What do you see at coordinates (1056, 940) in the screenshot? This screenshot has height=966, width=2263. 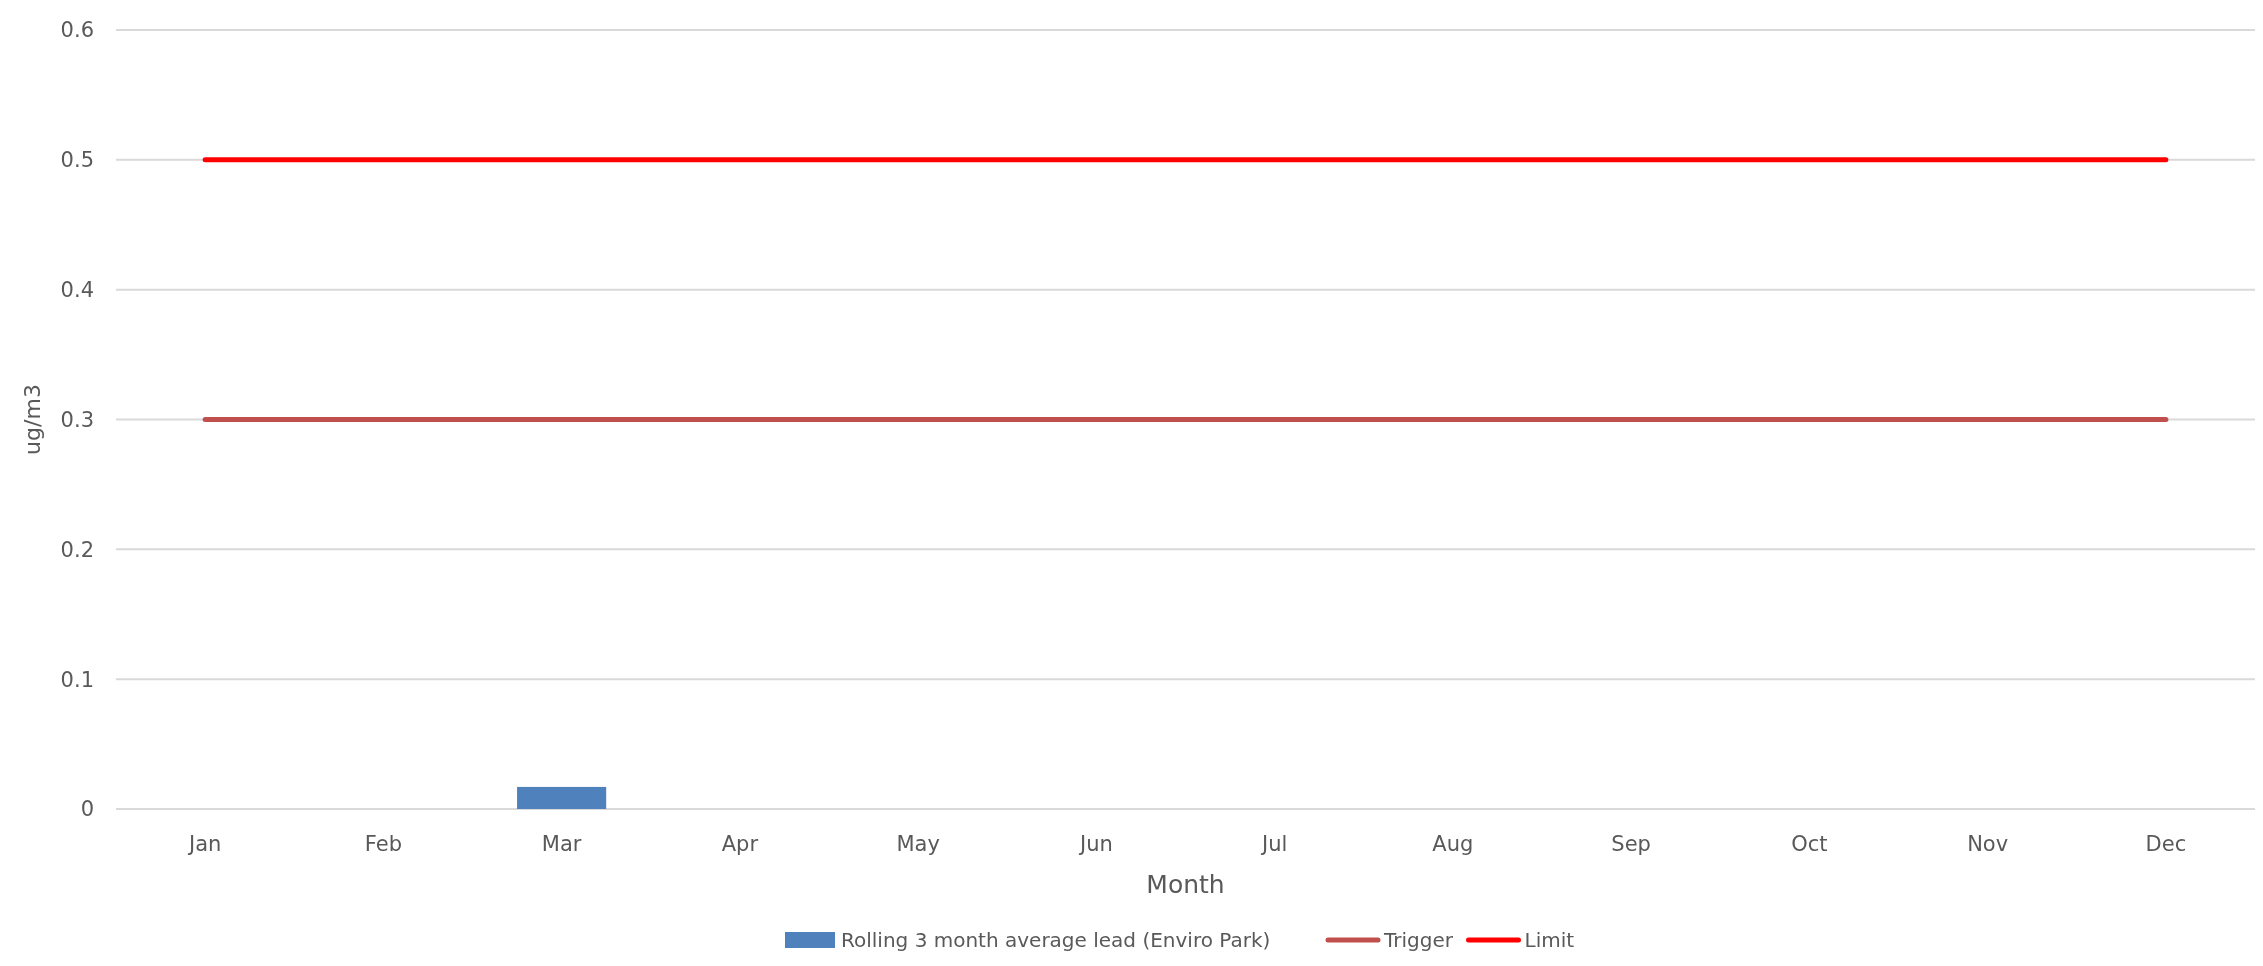 I see `legend-label: Rolling 3 month average lead (Enviro Park)` at bounding box center [1056, 940].